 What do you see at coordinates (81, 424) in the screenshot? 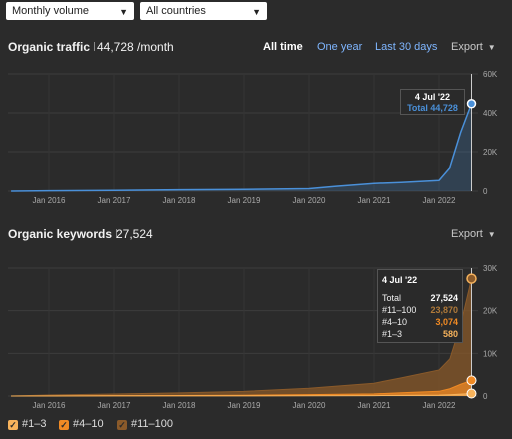
I see `legend-item-top10: ✓ #4–10` at bounding box center [81, 424].